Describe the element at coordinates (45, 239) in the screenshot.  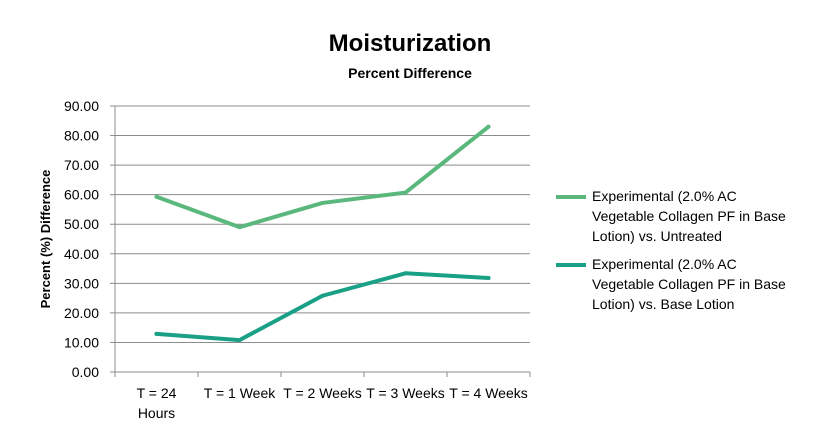
I see `y-axis-title: Percent (%) Difference` at that location.